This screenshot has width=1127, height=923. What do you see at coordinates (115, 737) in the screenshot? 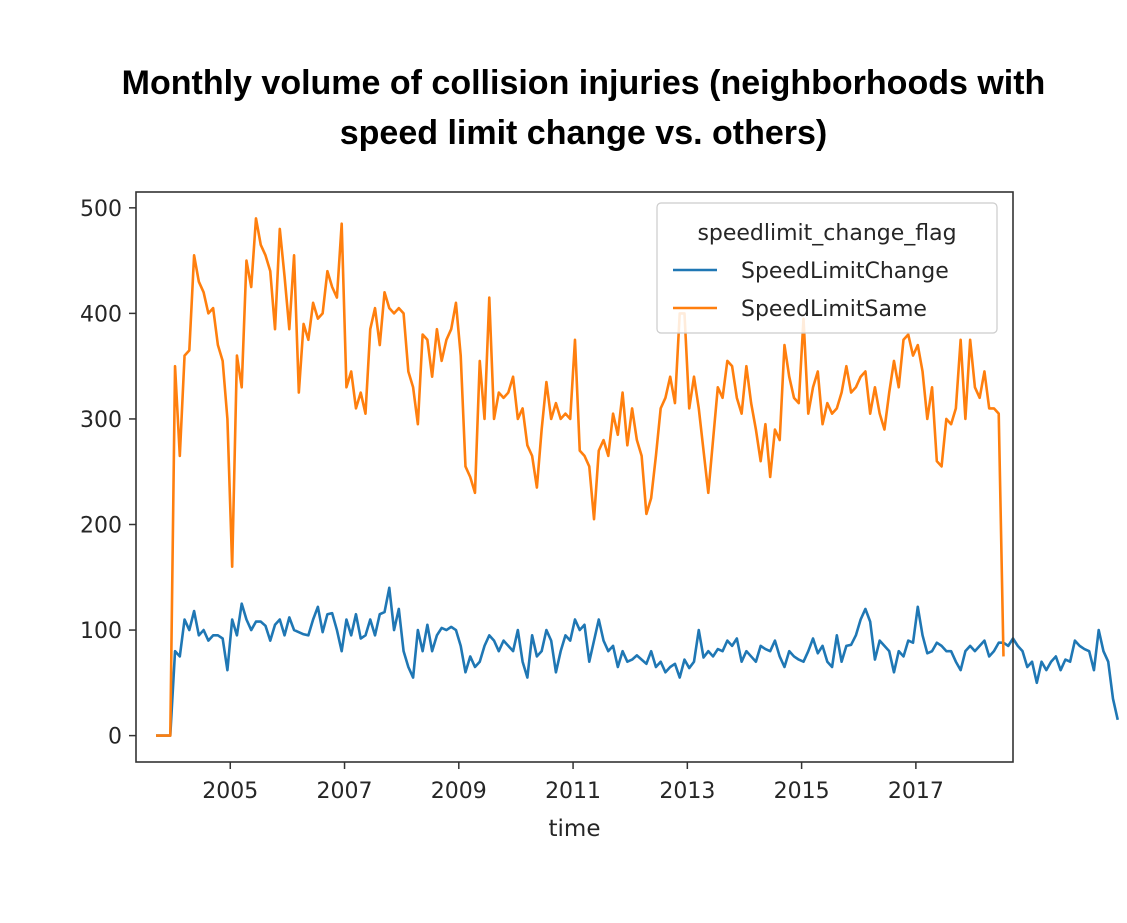
I see `y-tick-label: 0` at bounding box center [115, 737].